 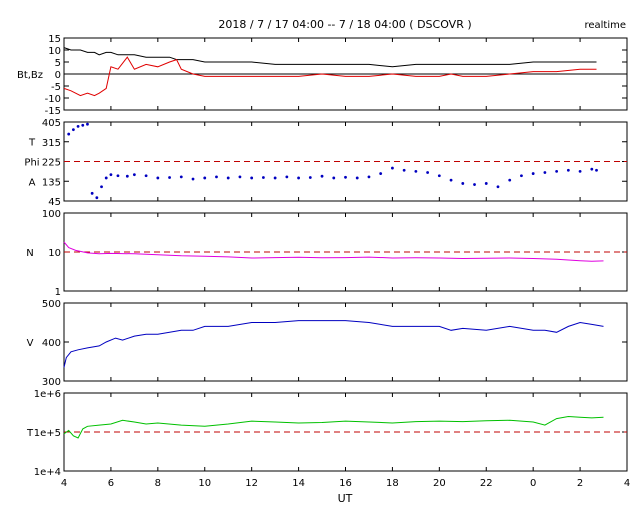 What do you see at coordinates (298, 483) in the screenshot?
I see `x-tick-label: 14` at bounding box center [298, 483].